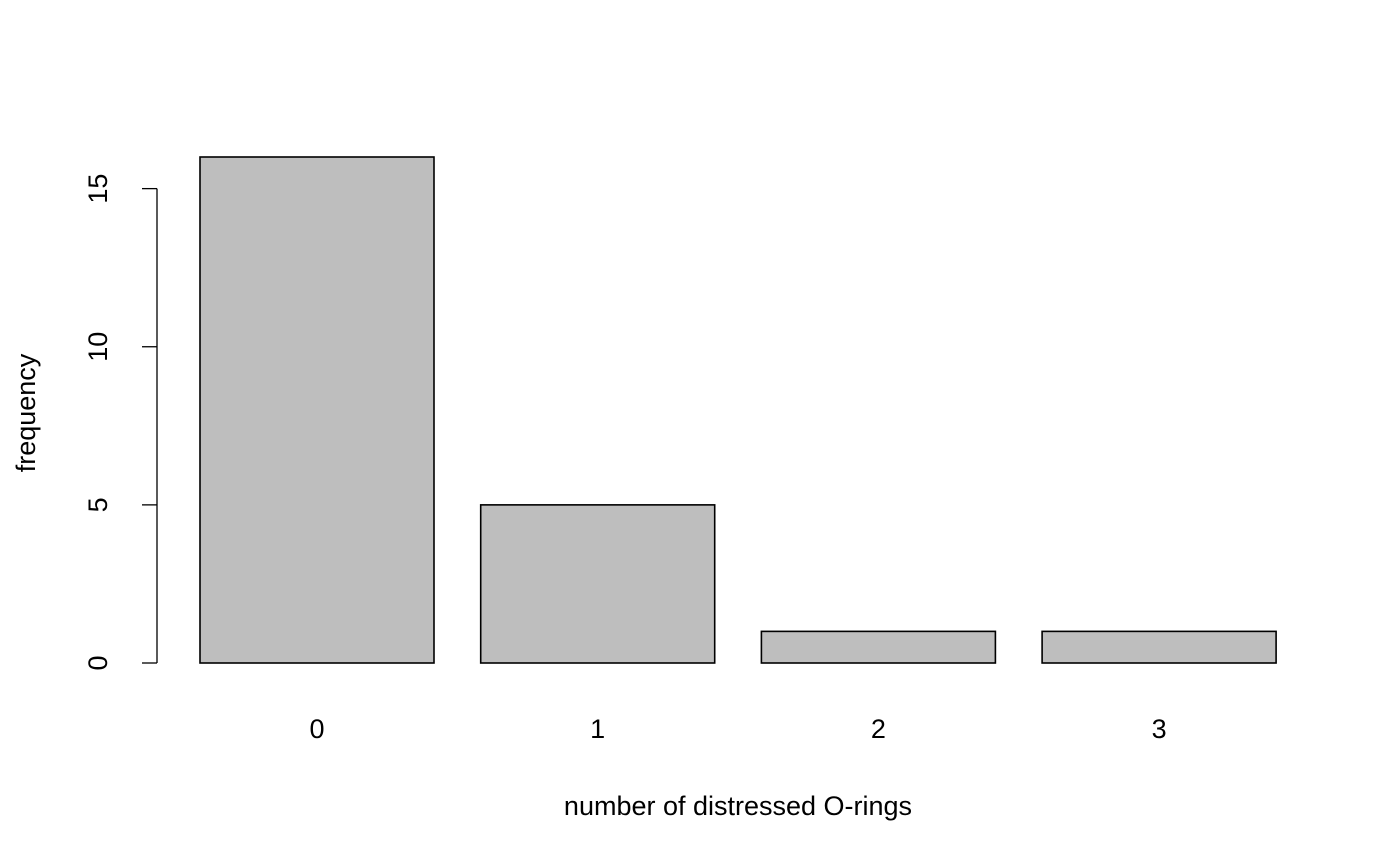 The height and width of the screenshot is (865, 1400). What do you see at coordinates (878, 729) in the screenshot?
I see `x-tick-label: 2` at bounding box center [878, 729].